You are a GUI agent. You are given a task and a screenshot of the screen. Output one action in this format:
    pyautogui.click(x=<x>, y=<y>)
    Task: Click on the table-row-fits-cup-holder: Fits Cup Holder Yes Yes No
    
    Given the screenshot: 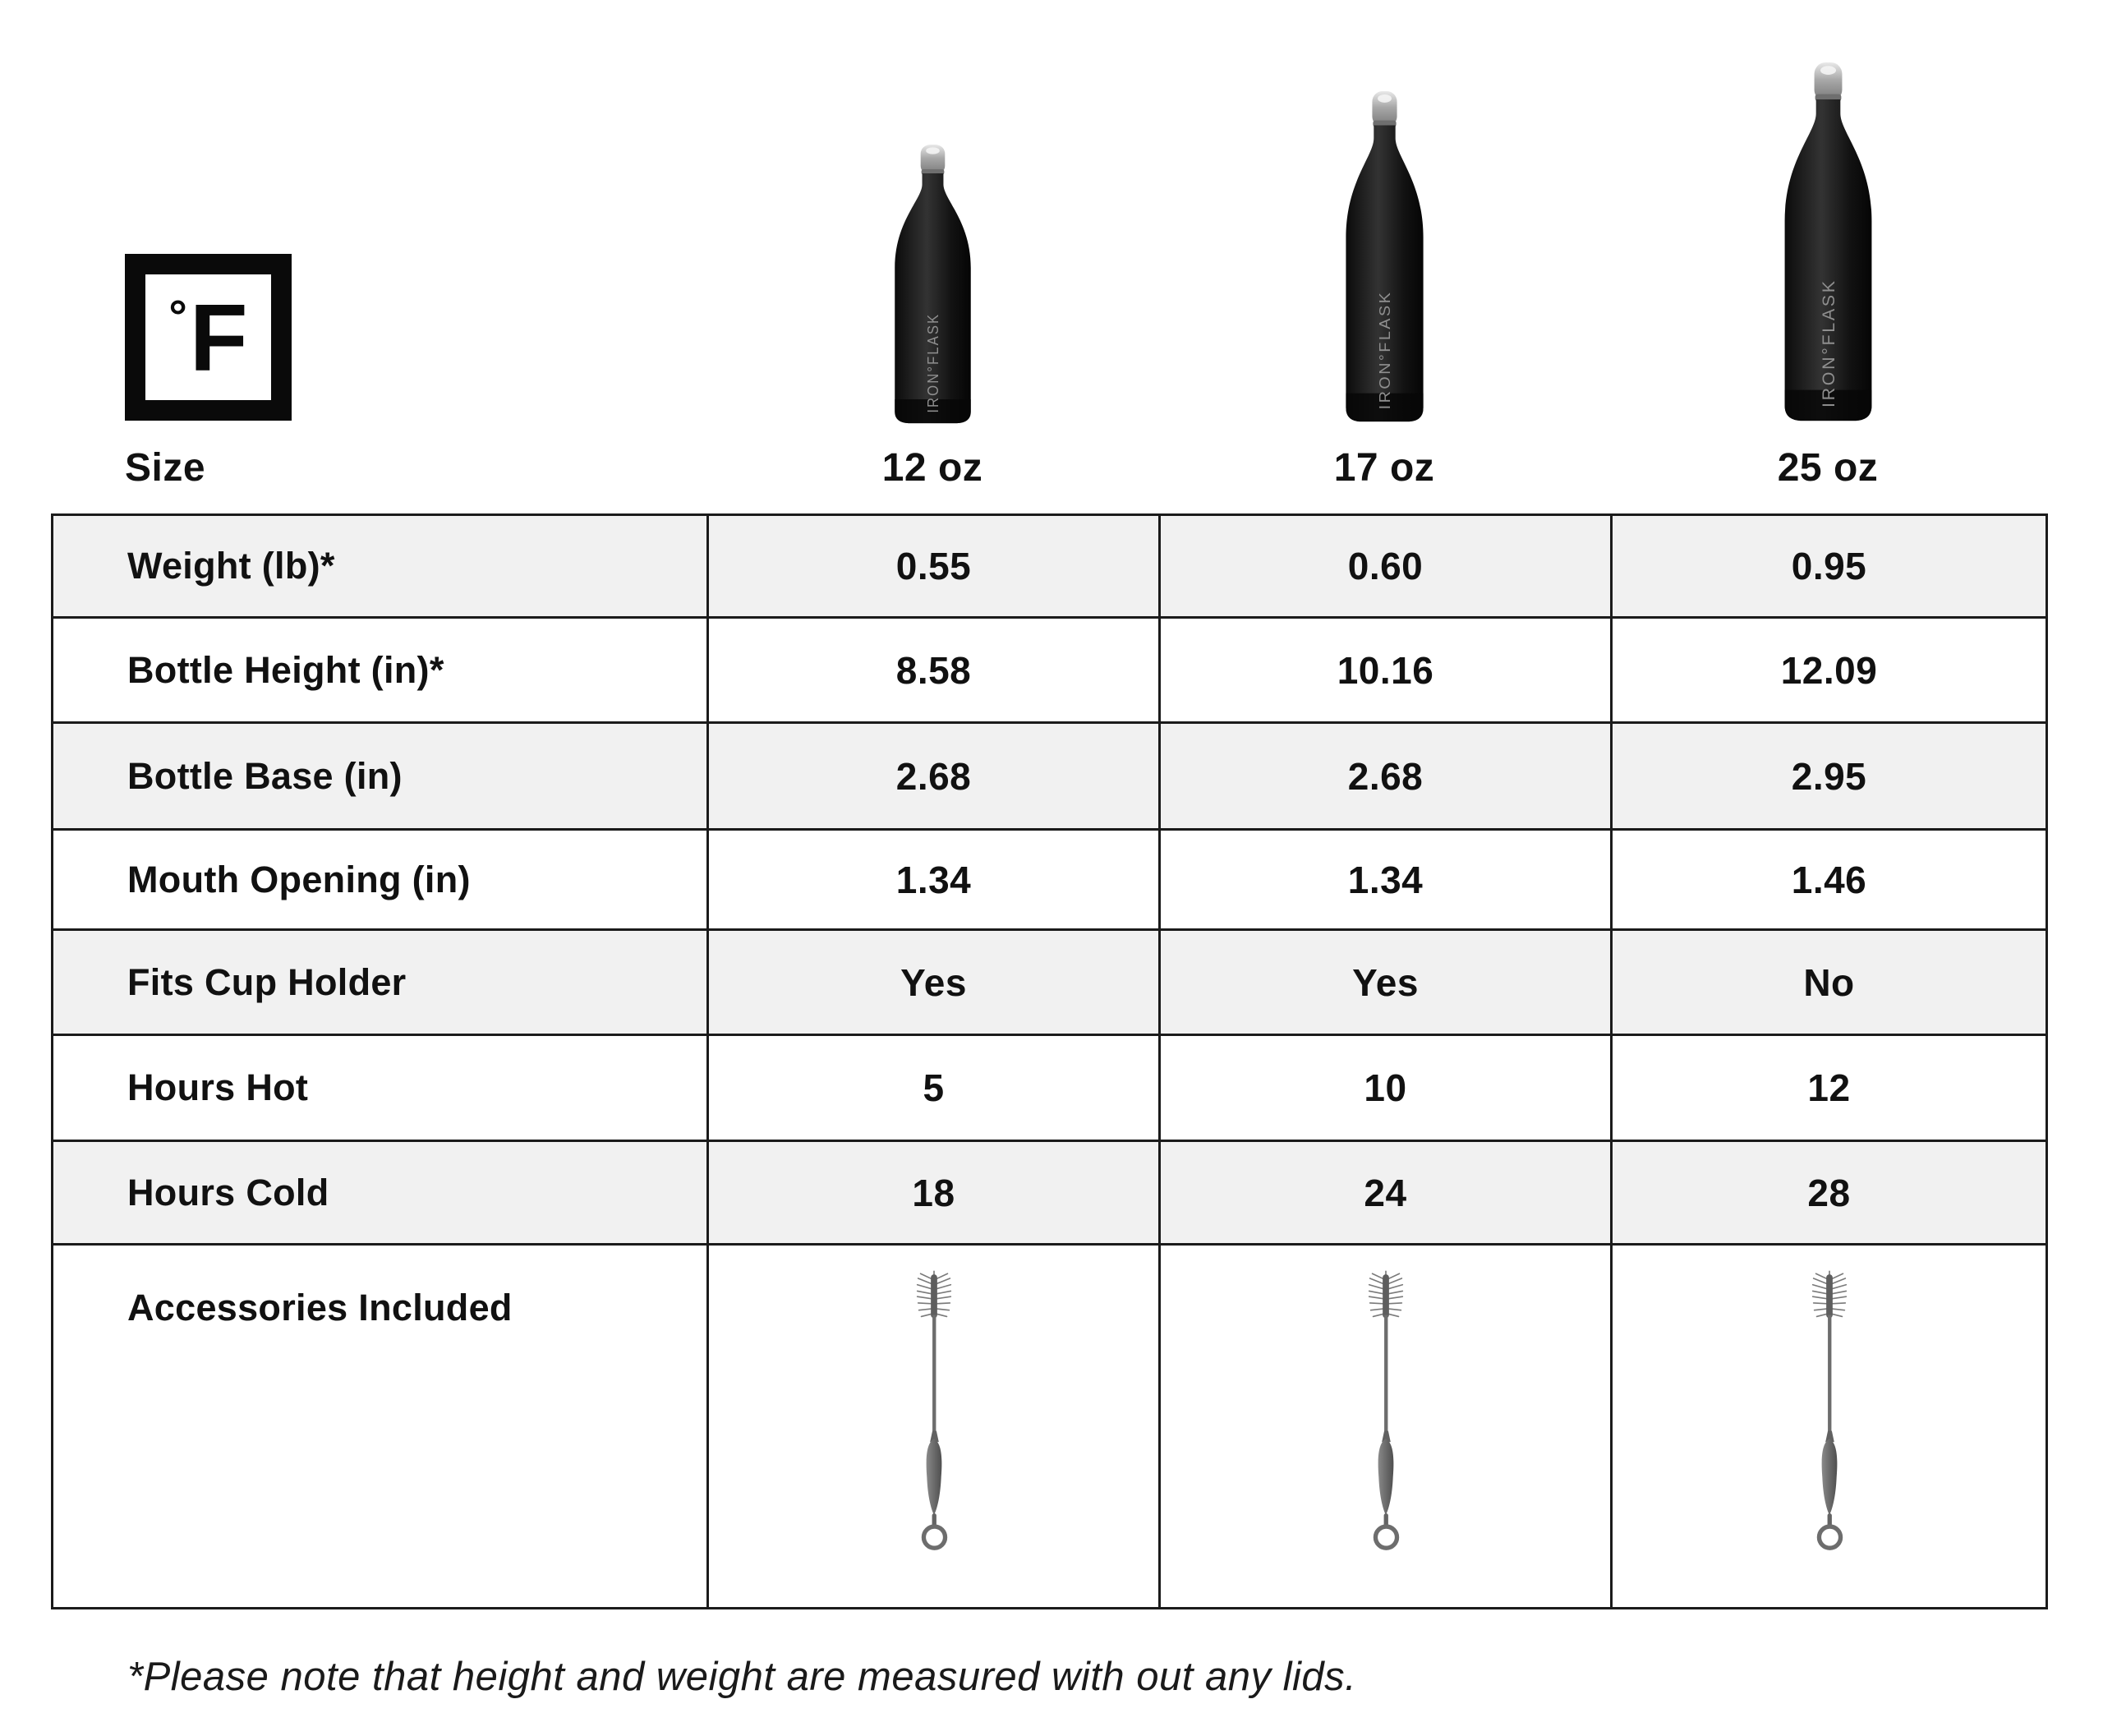 What is the action you would take?
    pyautogui.click(x=1049, y=982)
    